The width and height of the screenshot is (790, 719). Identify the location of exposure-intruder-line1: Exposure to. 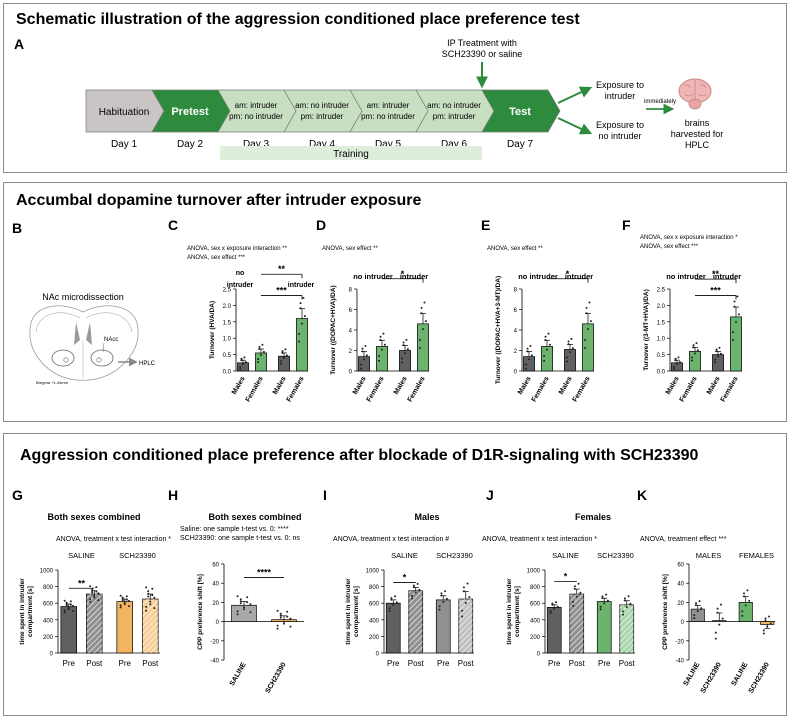
(620, 85).